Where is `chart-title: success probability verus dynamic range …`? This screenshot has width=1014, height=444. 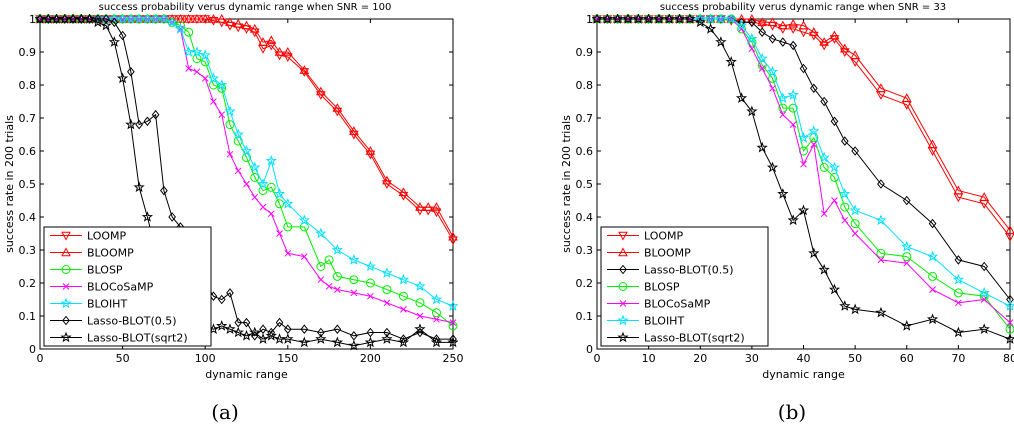 chart-title: success probability verus dynamic range … is located at coordinates (245, 7).